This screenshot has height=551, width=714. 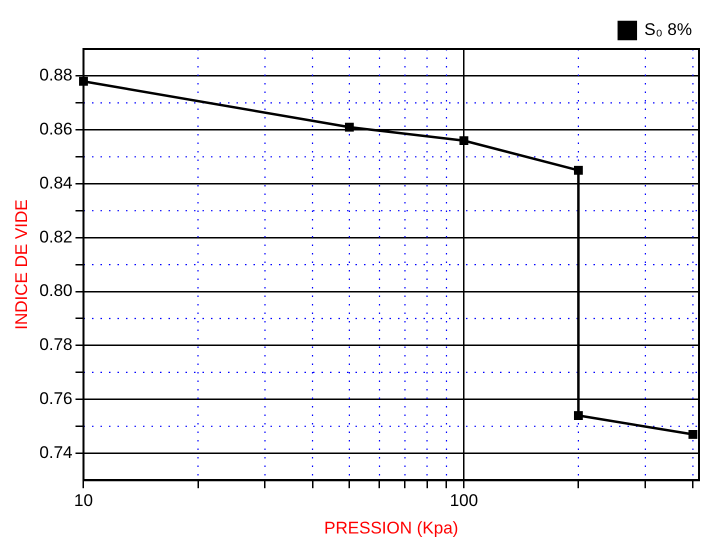 What do you see at coordinates (21, 264) in the screenshot?
I see `y-axis-title: INDICE DE VIDE` at bounding box center [21, 264].